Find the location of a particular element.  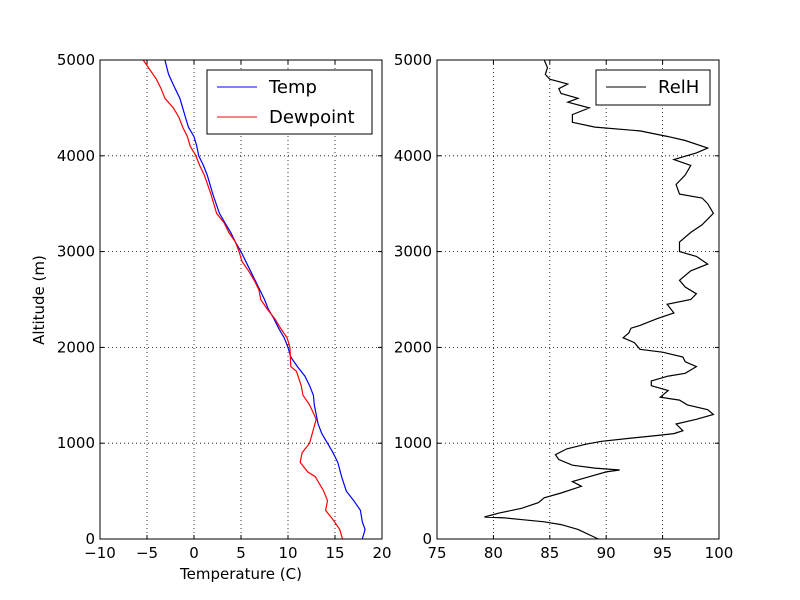

relh-legend: RelH is located at coordinates (653, 87).